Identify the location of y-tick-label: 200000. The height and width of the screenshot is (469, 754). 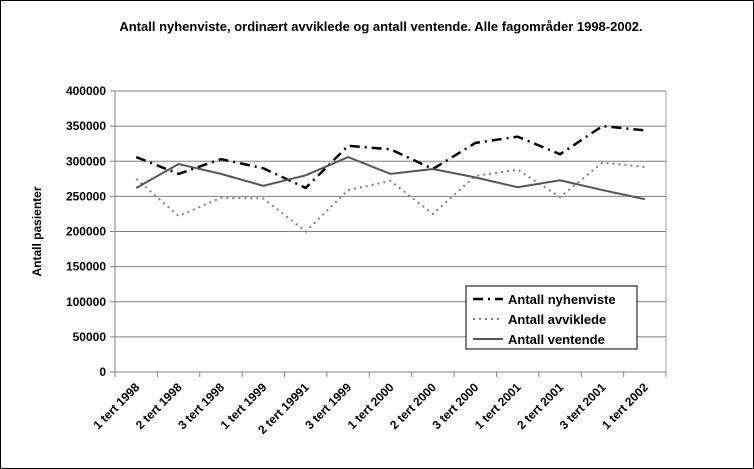
(86, 232).